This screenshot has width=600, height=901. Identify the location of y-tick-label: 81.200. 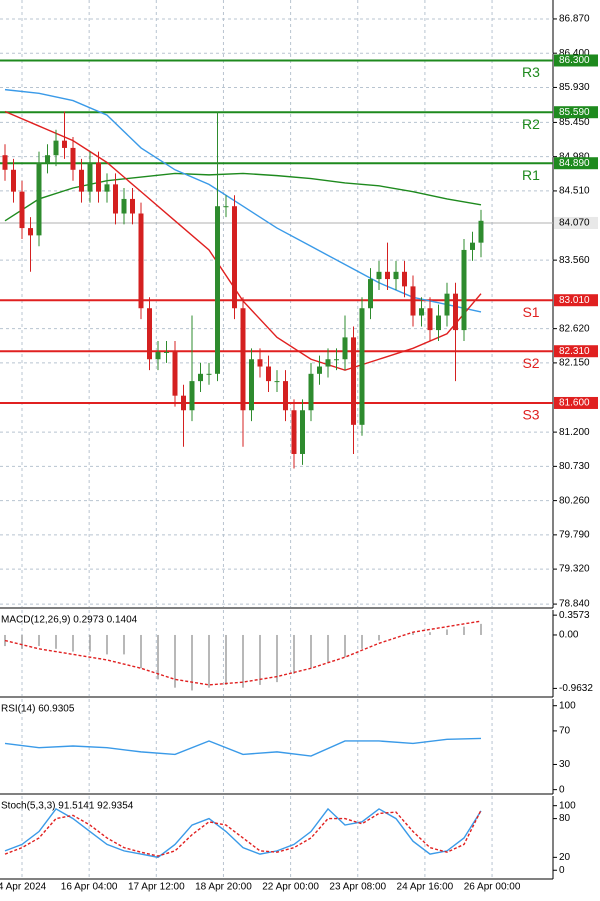
(574, 432).